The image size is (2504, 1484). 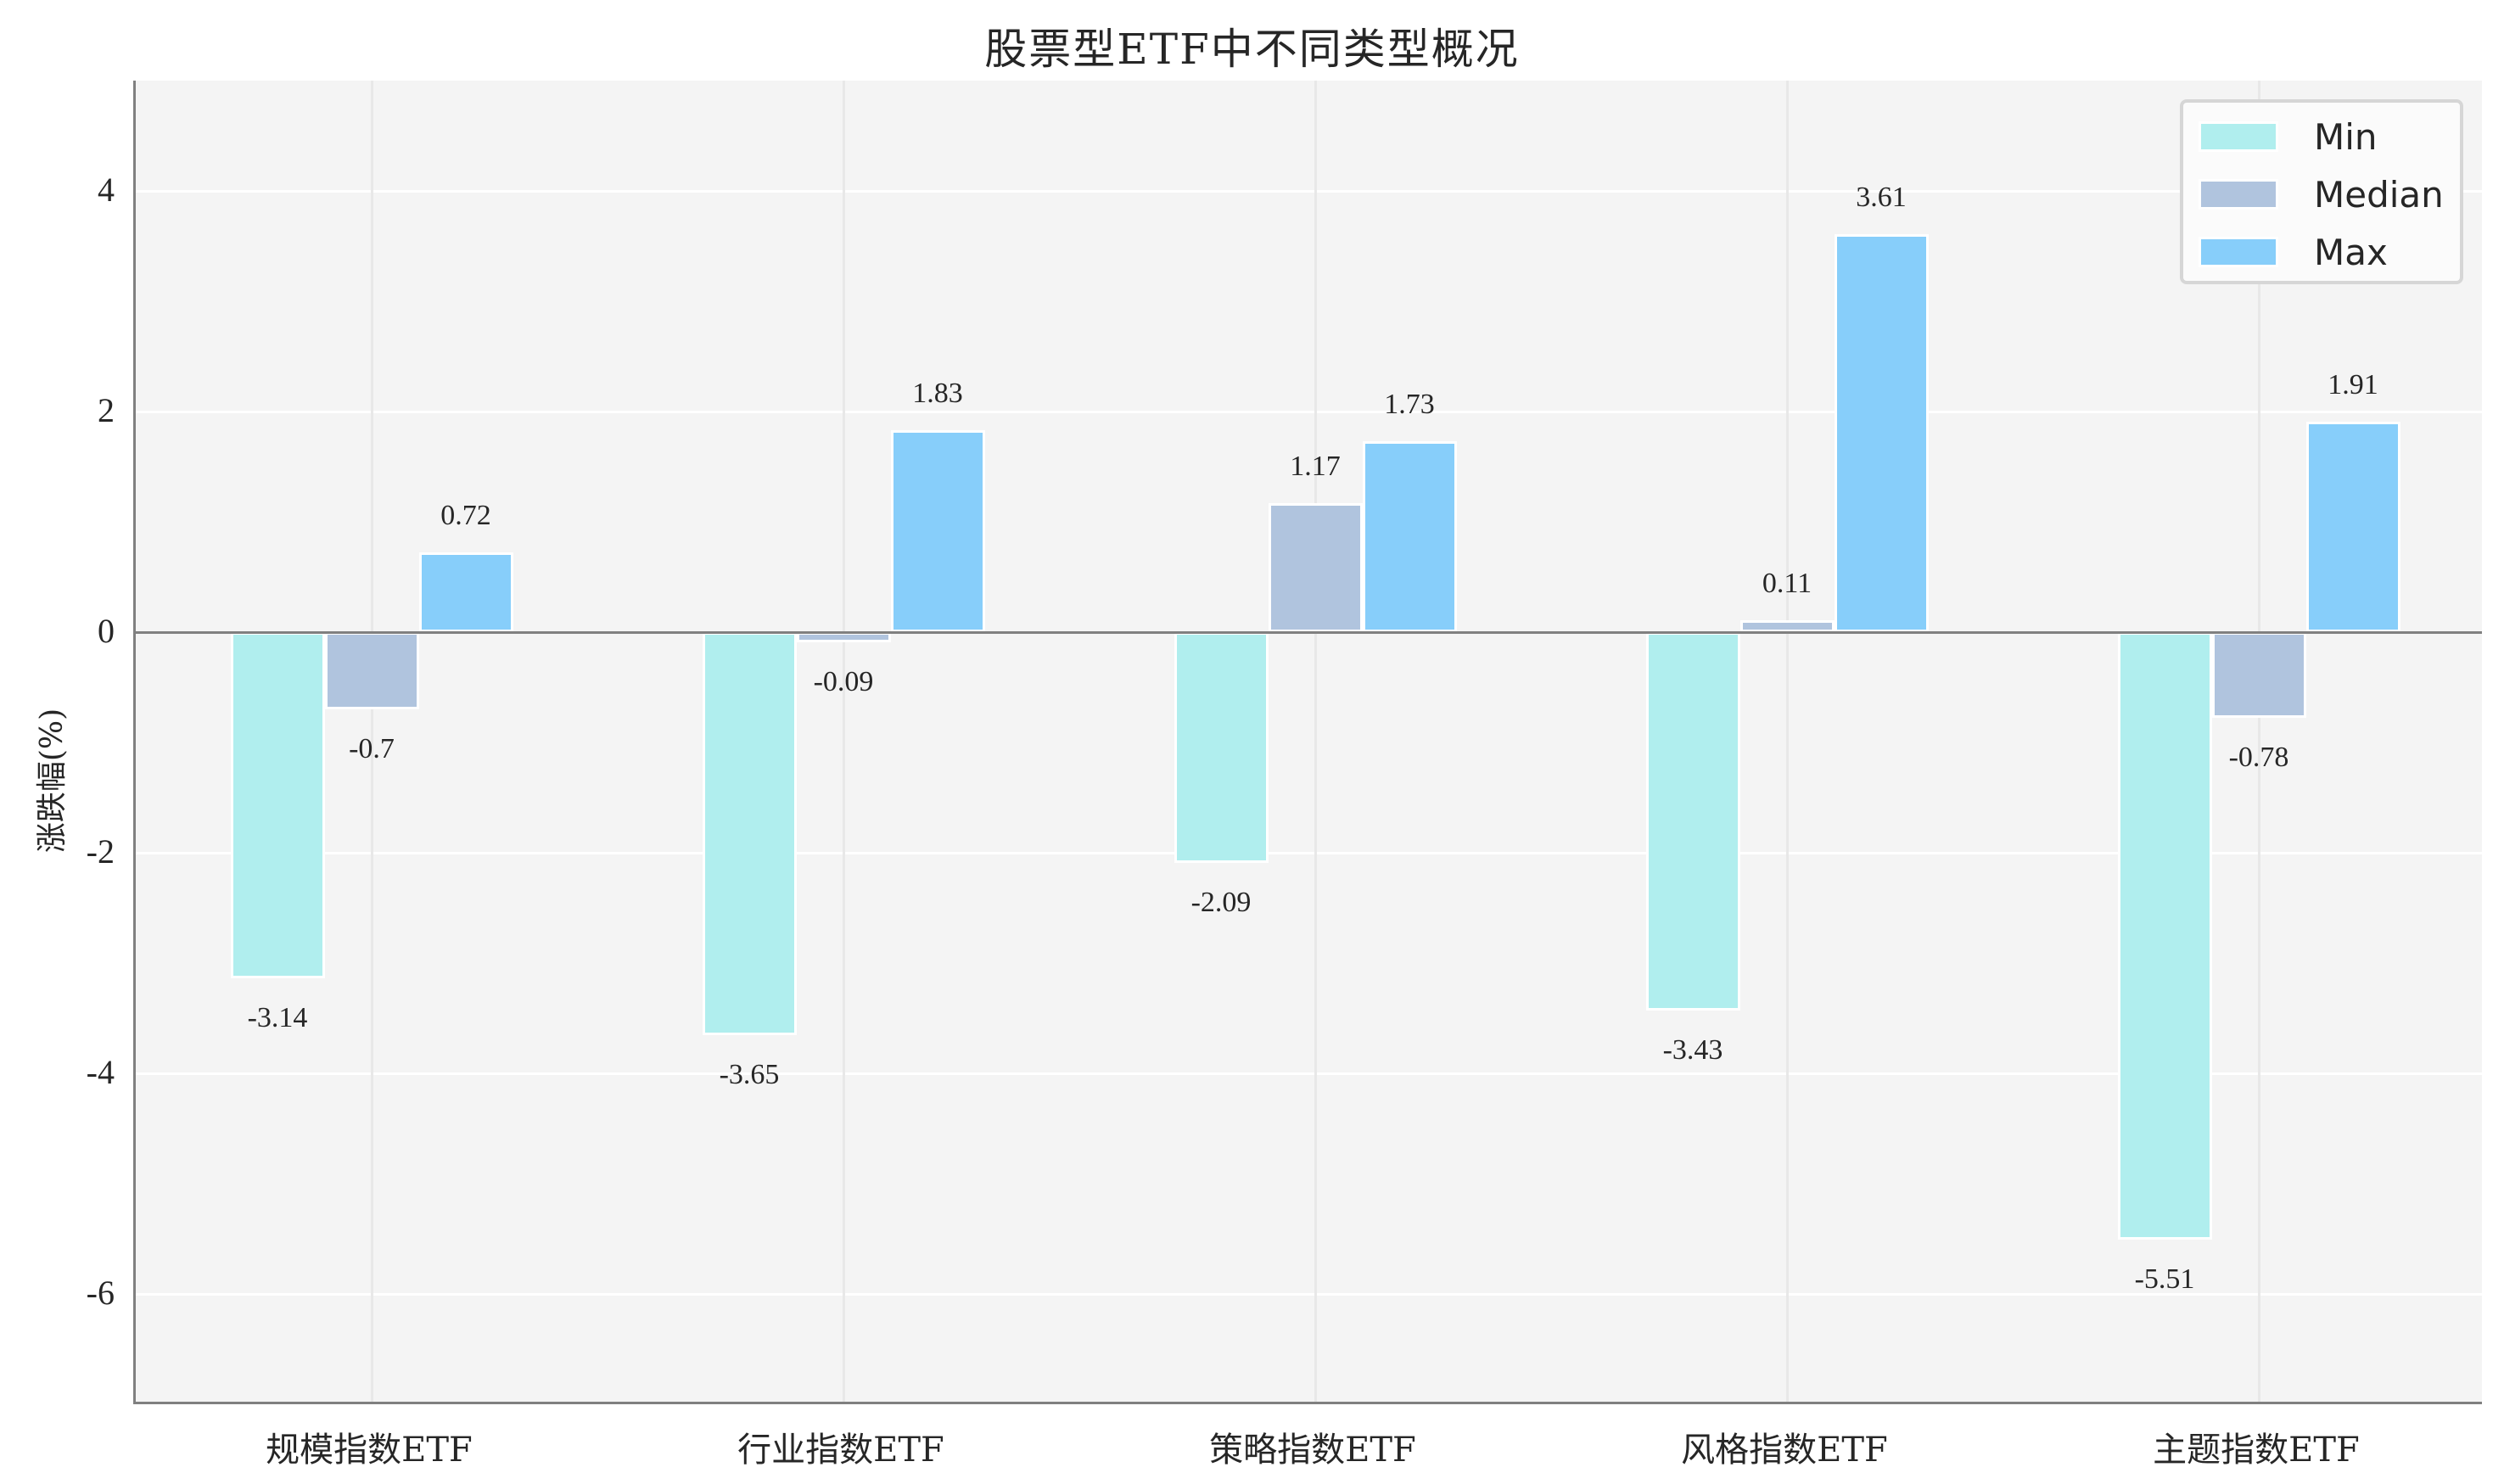 I want to click on bar-value-label: -2.09, so click(x=1221, y=902).